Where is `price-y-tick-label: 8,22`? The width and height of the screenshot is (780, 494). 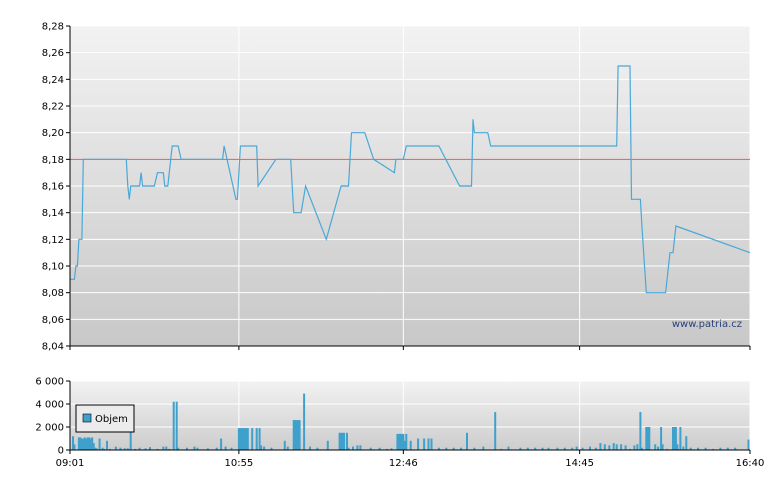 price-y-tick-label: 8,22 is located at coordinates (53, 107).